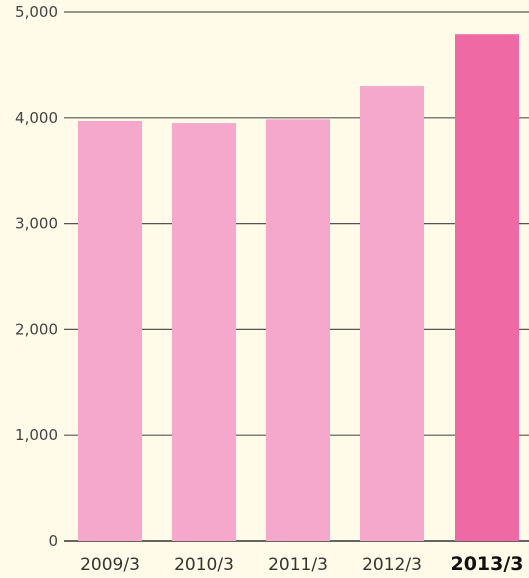 This screenshot has width=529, height=578. I want to click on x-tick-label: 2013/3, so click(486, 564).